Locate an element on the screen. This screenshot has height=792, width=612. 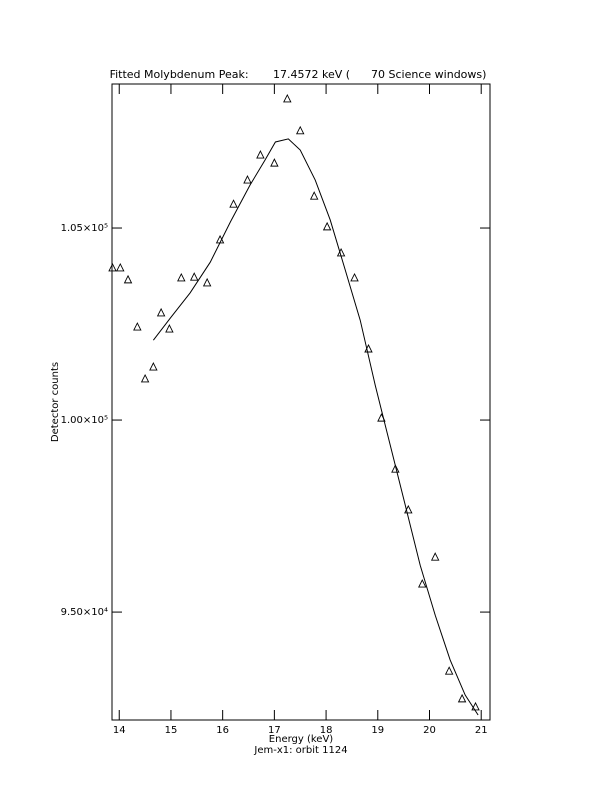
x-tick-label: 18 is located at coordinates (326, 730).